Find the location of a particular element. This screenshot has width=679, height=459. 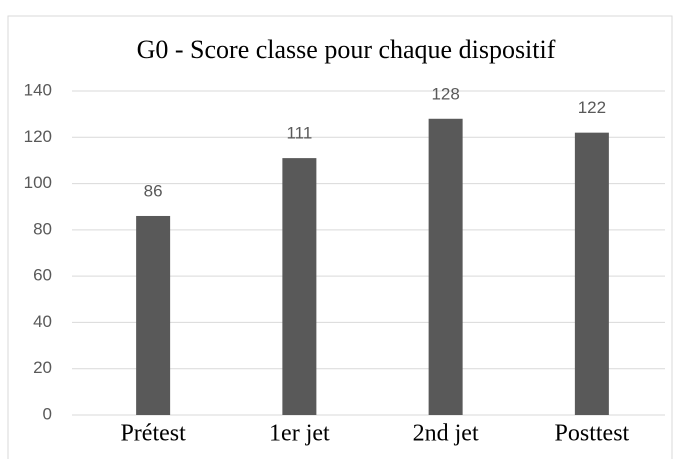

y-tick-label: 40 is located at coordinates (42, 321).